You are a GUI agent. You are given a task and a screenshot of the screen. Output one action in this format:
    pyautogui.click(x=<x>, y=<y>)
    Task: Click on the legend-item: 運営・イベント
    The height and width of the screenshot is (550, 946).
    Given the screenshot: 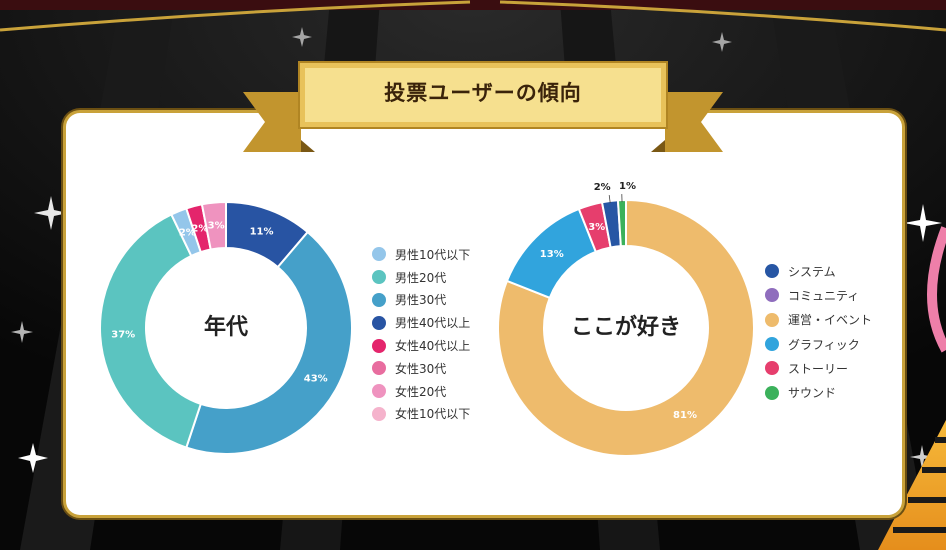 What is the action you would take?
    pyautogui.click(x=818, y=320)
    